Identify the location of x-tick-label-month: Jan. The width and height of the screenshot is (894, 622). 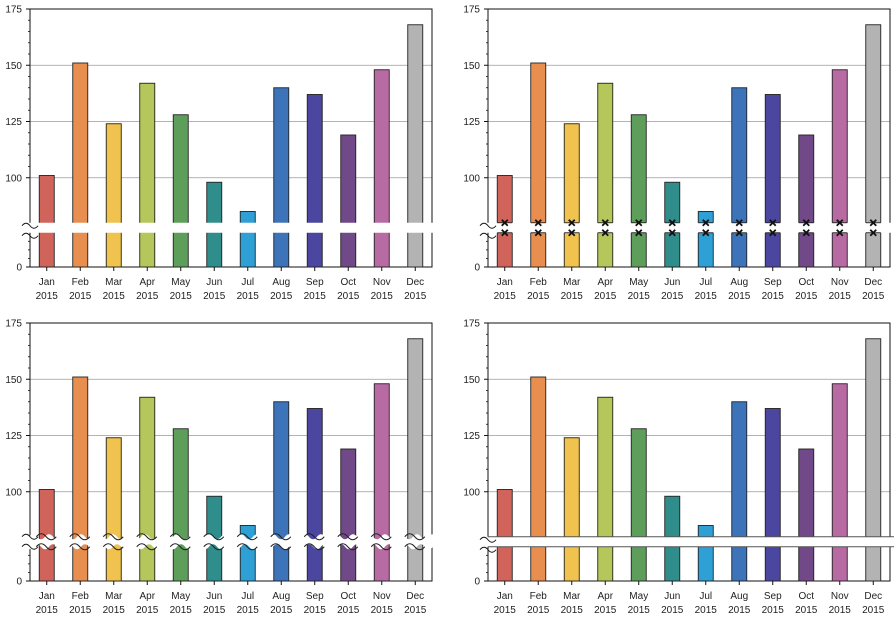
(47, 596).